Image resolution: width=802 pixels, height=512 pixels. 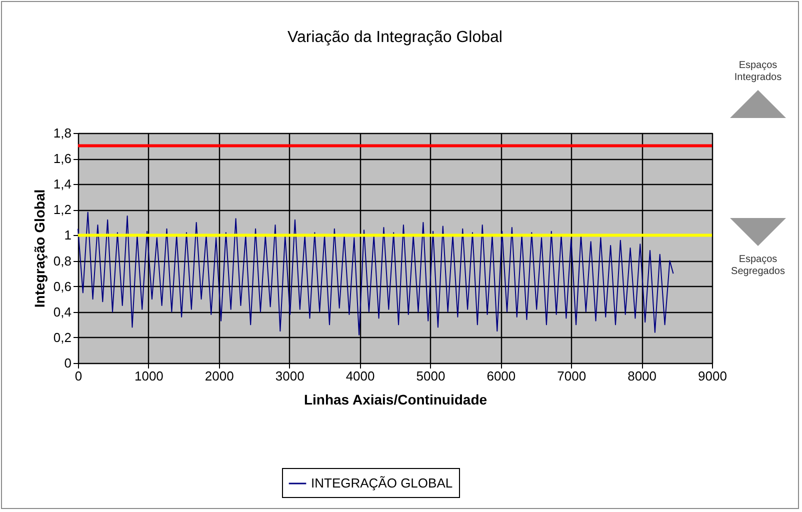 I want to click on y-tick-label: 1,6, so click(x=62, y=158).